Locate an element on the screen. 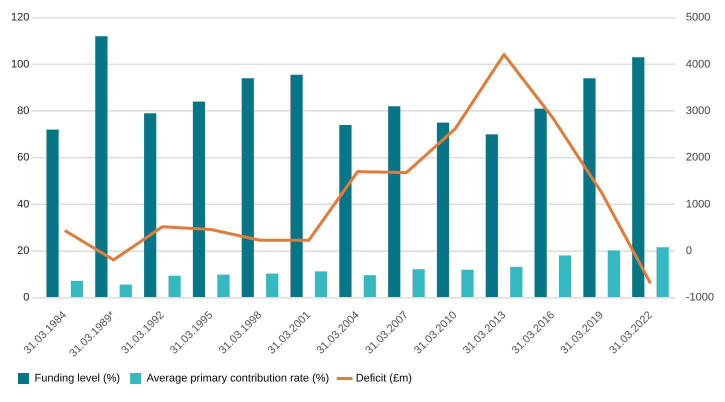 The height and width of the screenshot is (402, 725). y2-tick-label: 3000 is located at coordinates (698, 111).